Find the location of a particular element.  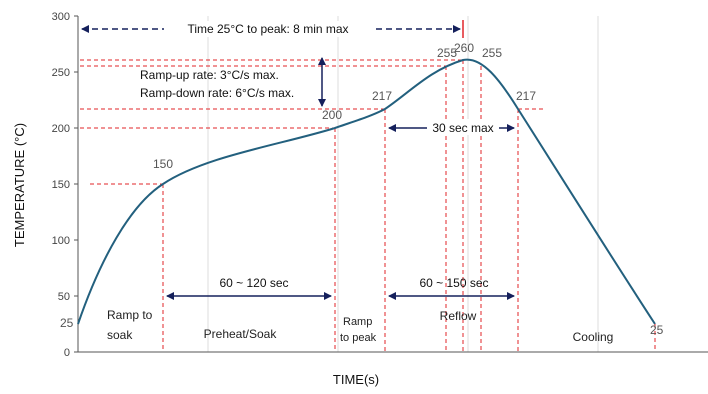

time-to-peak-backdrop is located at coordinates (269, 29).